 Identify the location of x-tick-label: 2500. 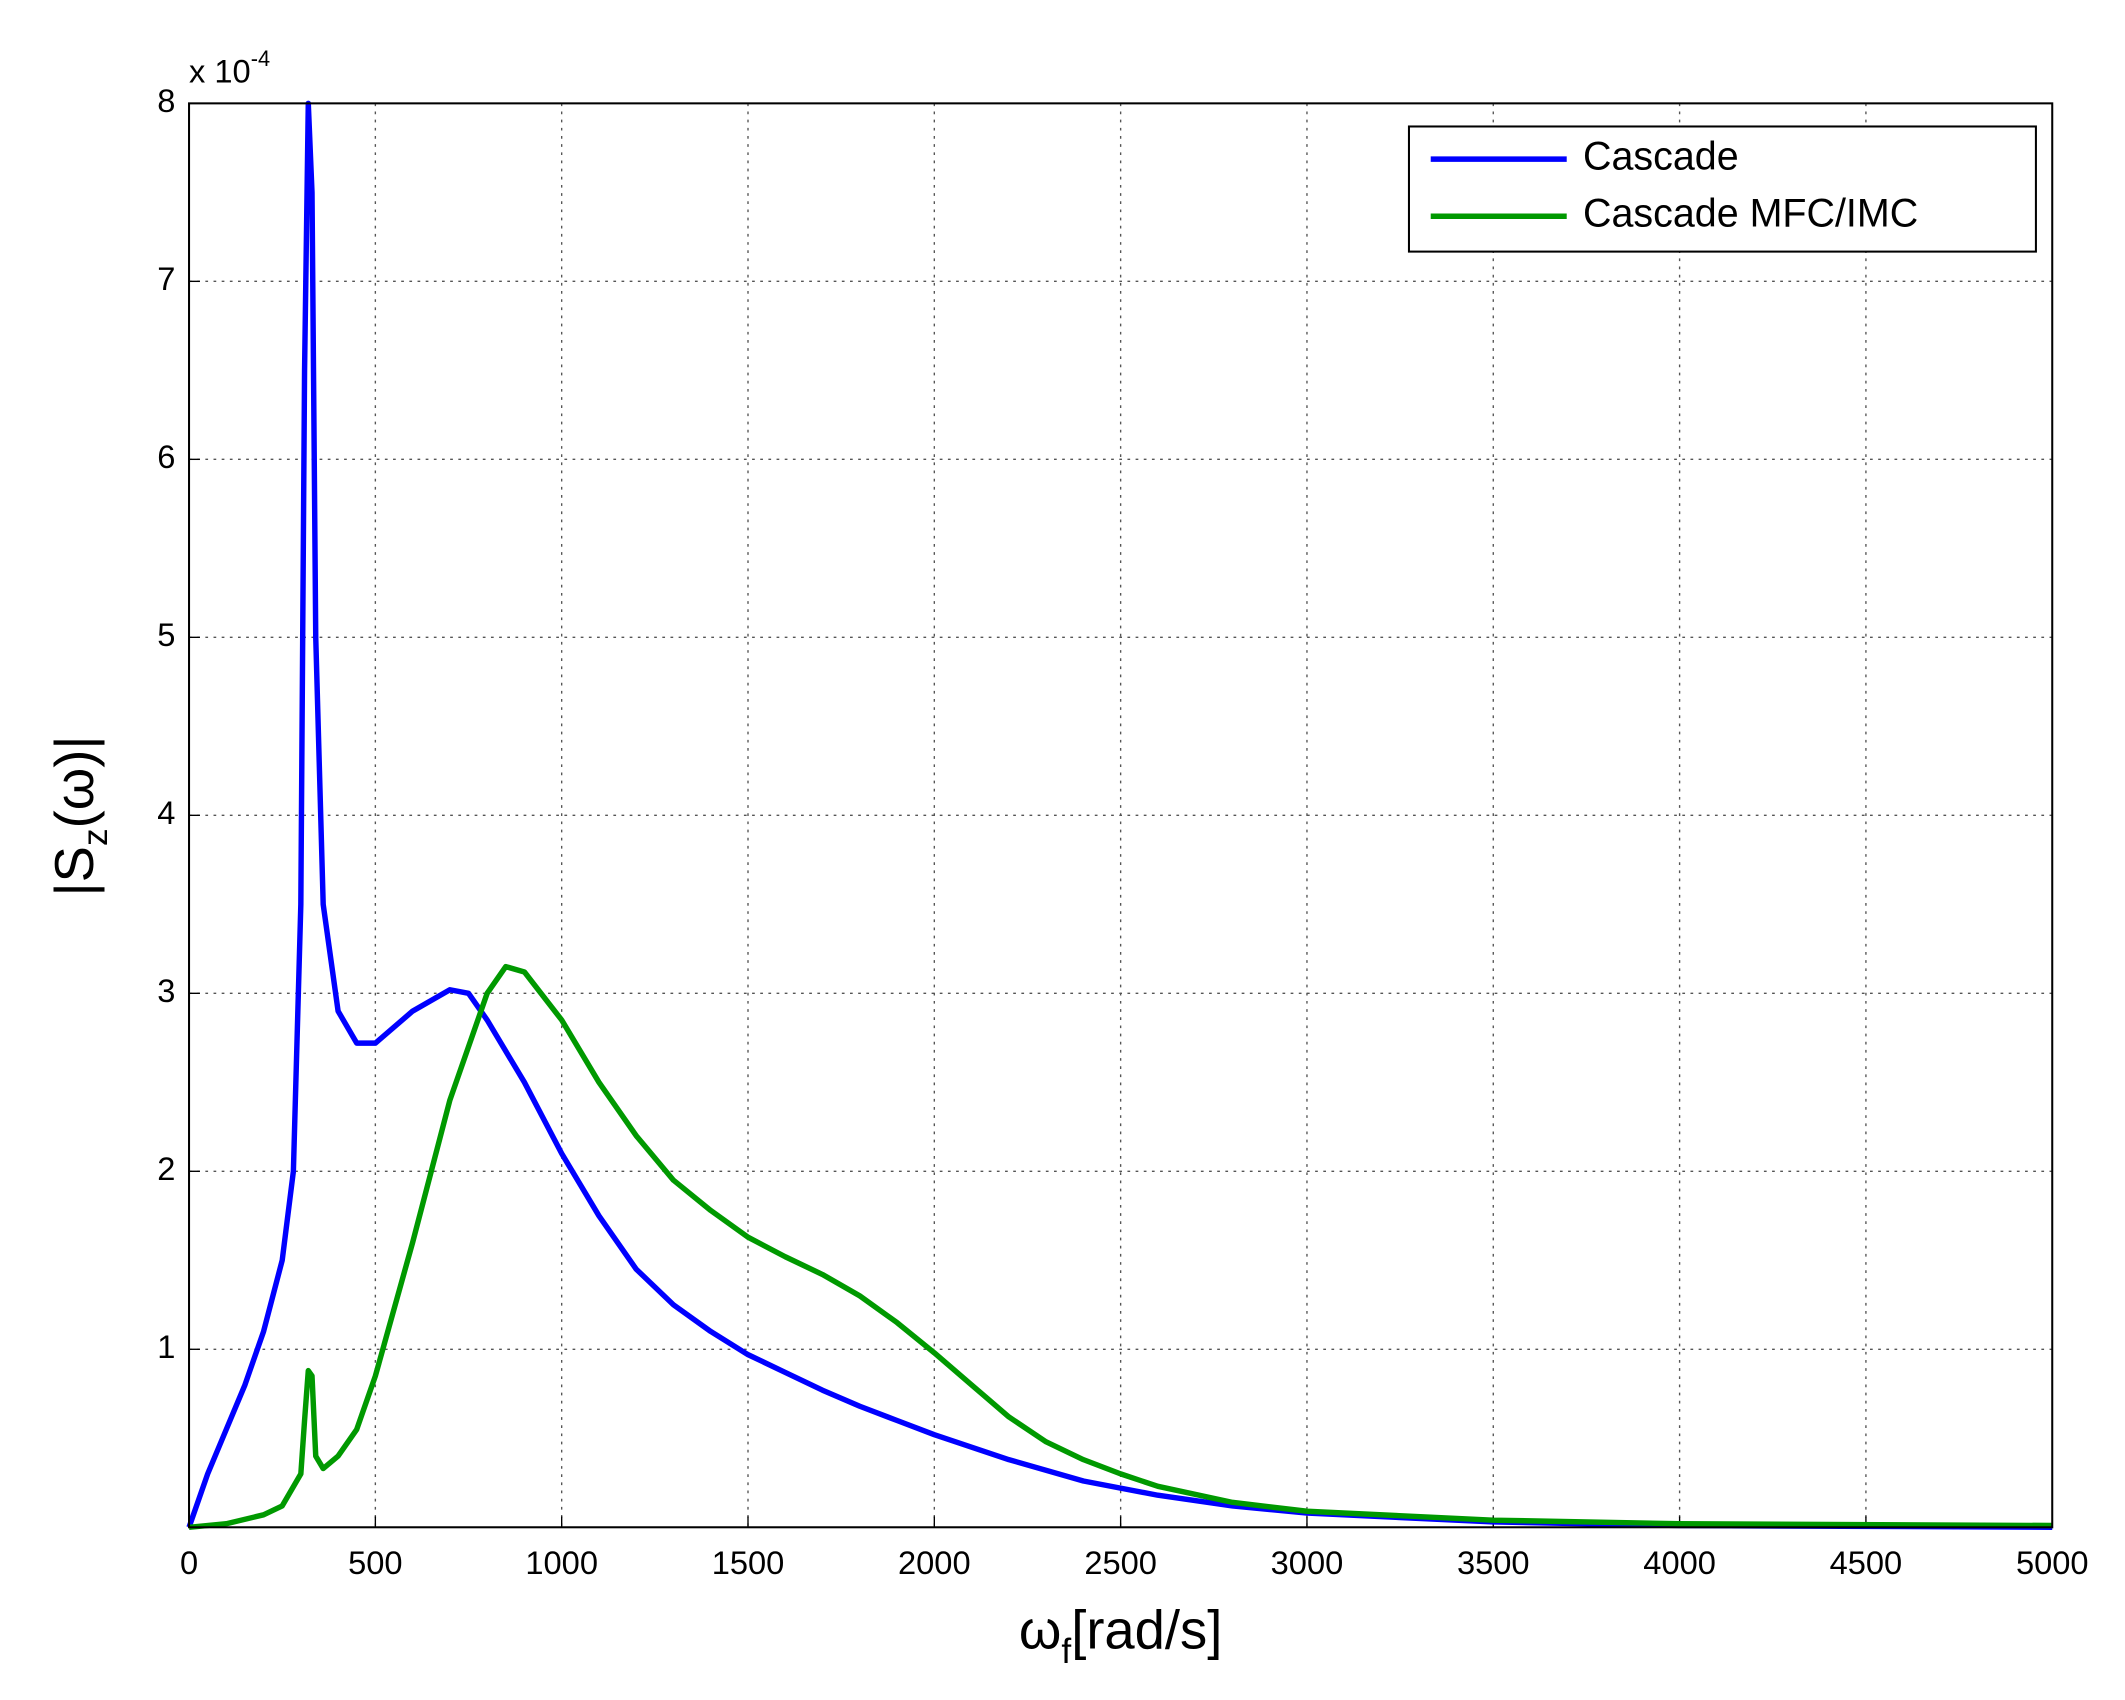
(1120, 1562).